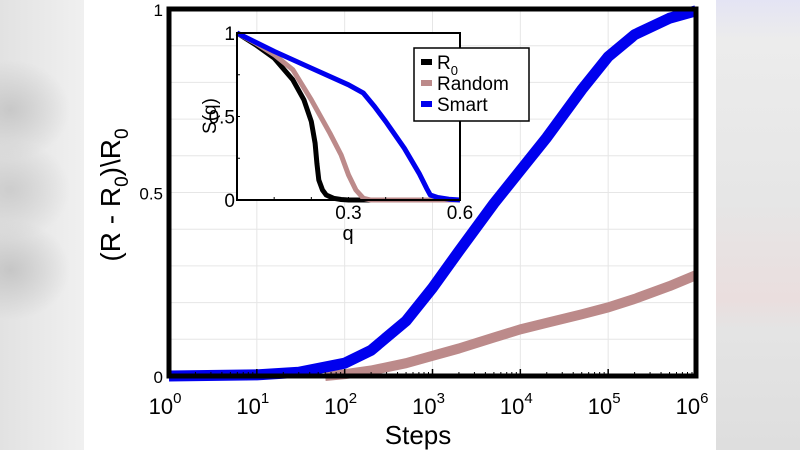 This screenshot has width=800, height=450. I want to click on x-tick-label: 10³, so click(428, 404).